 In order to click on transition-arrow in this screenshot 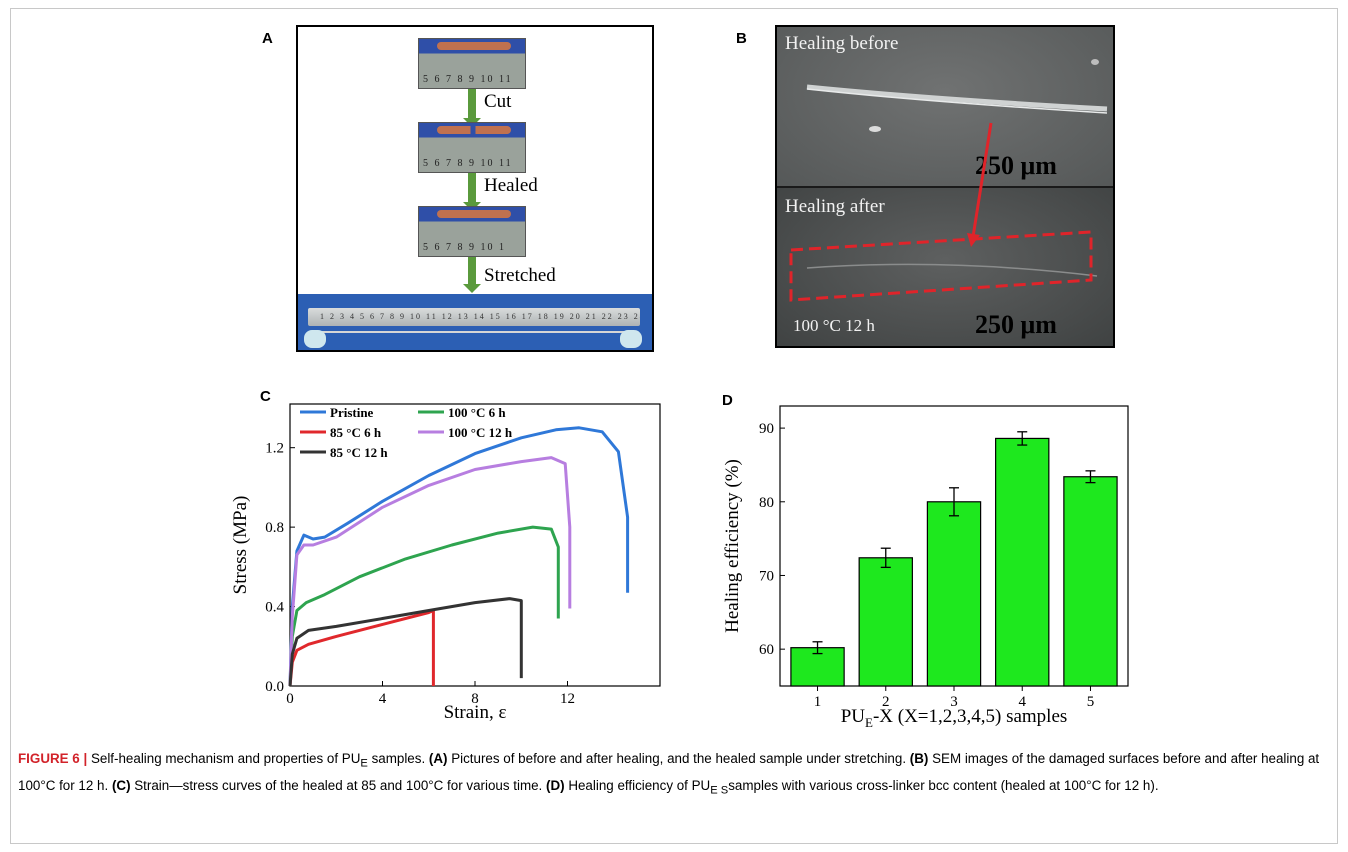, I will do `click(980, 184)`.